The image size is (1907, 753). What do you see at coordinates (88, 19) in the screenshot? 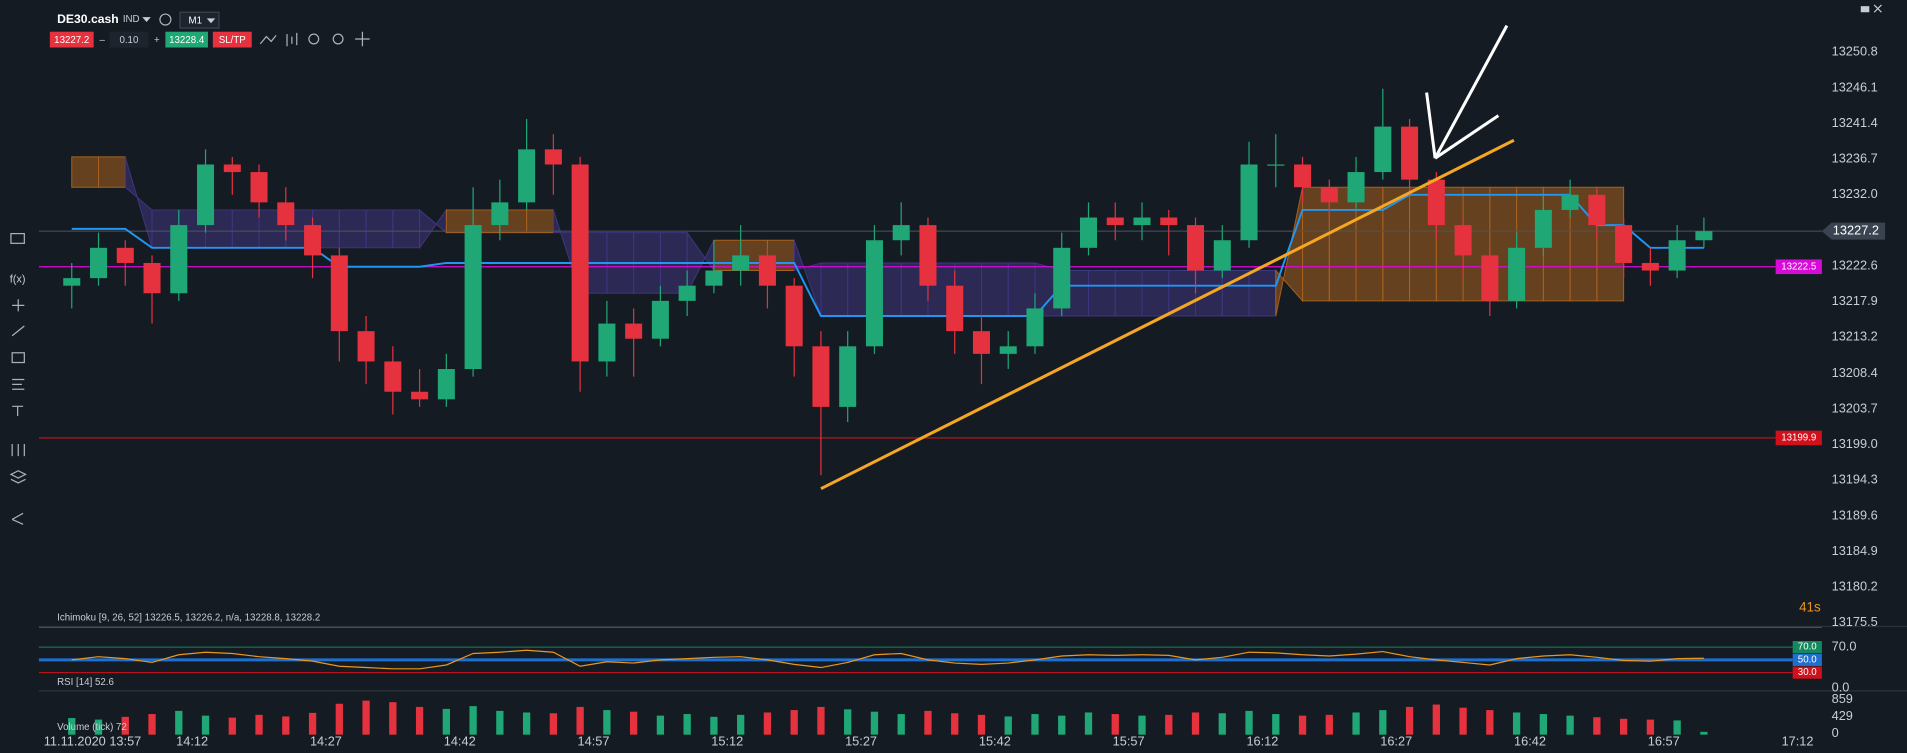
I see `symbol: DE30.cash` at bounding box center [88, 19].